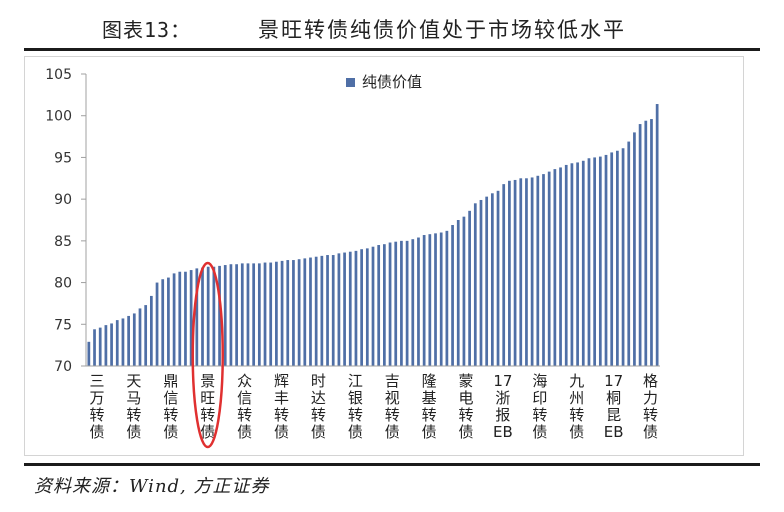 This screenshot has width=784, height=512. Describe the element at coordinates (207, 406) in the screenshot. I see `x-category-label: 景旺转债` at that location.